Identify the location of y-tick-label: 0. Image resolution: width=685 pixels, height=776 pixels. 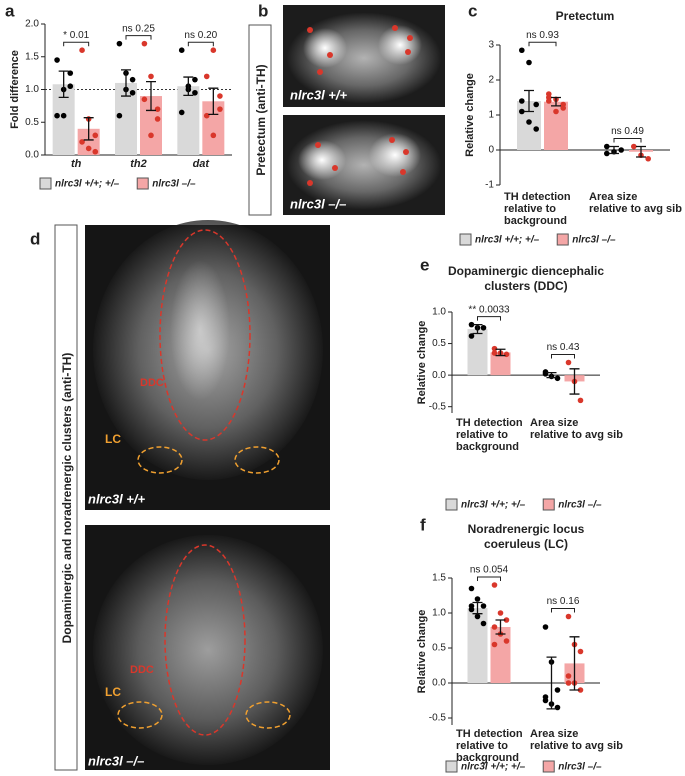
(491, 150).